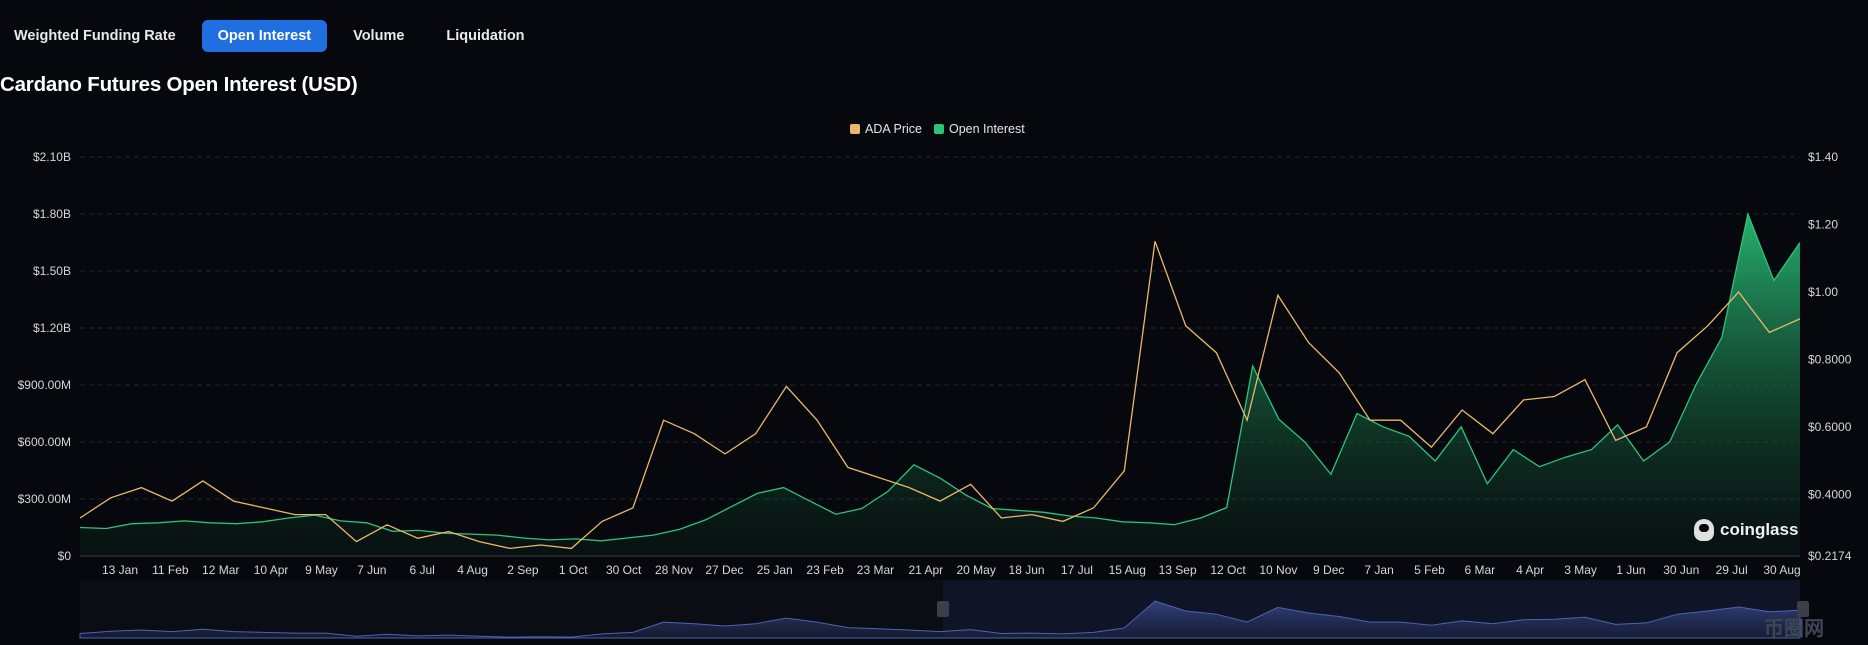  Describe the element at coordinates (1178, 570) in the screenshot. I see `x-tick-label: 13 Sep` at that location.